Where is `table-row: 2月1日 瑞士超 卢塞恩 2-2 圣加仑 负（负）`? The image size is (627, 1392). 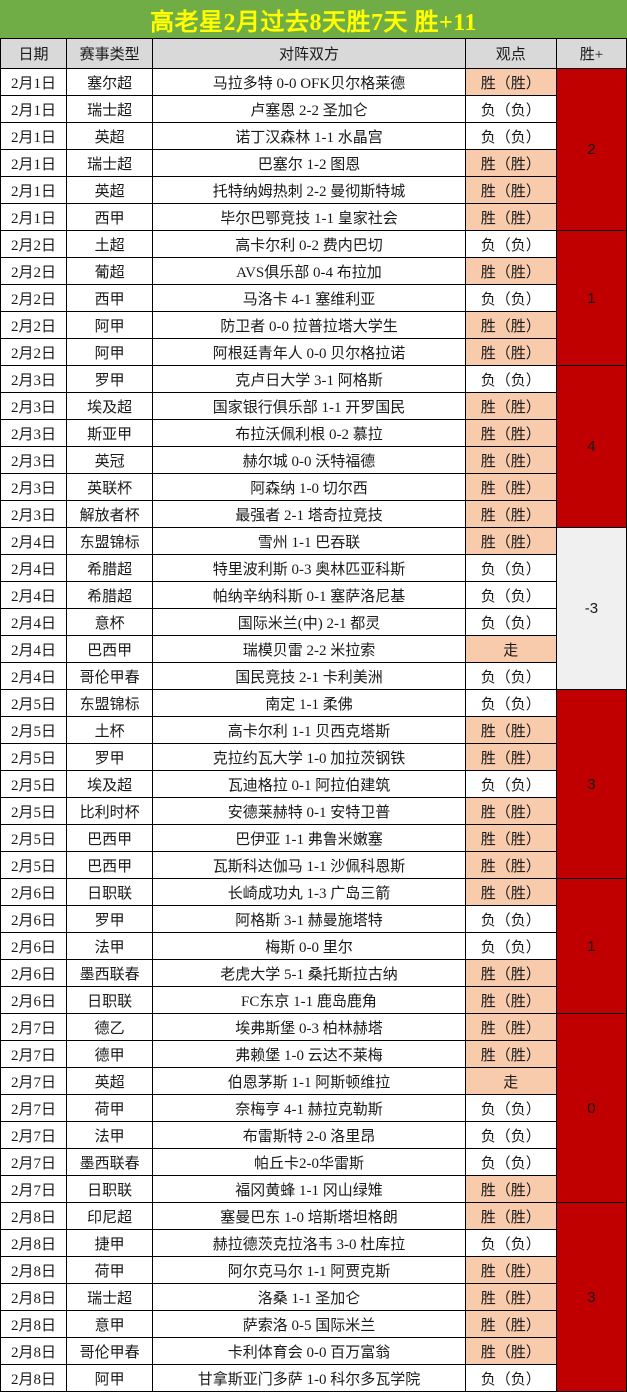 table-row: 2月1日 瑞士超 卢塞恩 2-2 圣加仑 负（负） is located at coordinates (313, 109).